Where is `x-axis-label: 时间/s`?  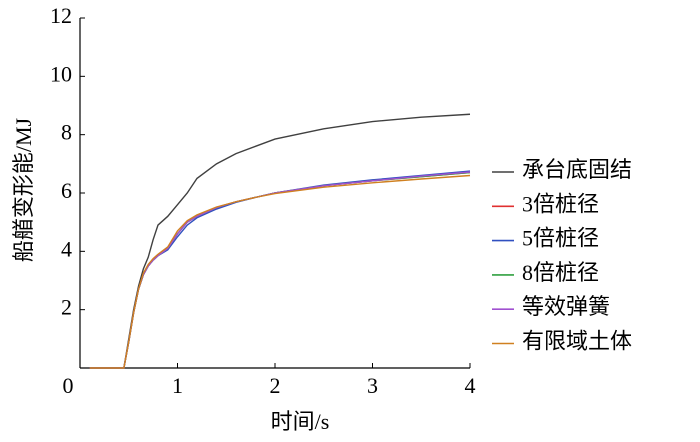
x-axis-label: 时间/s is located at coordinates (300, 421).